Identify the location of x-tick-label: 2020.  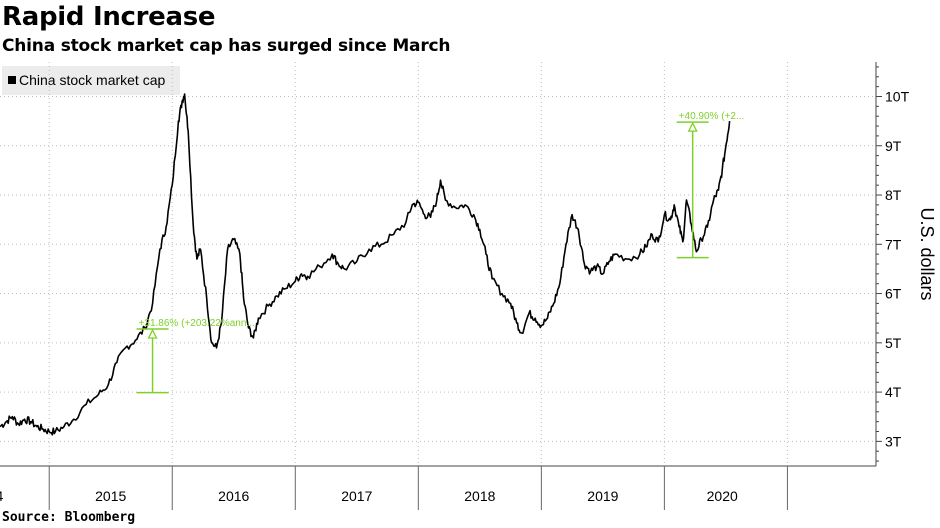
(722, 496).